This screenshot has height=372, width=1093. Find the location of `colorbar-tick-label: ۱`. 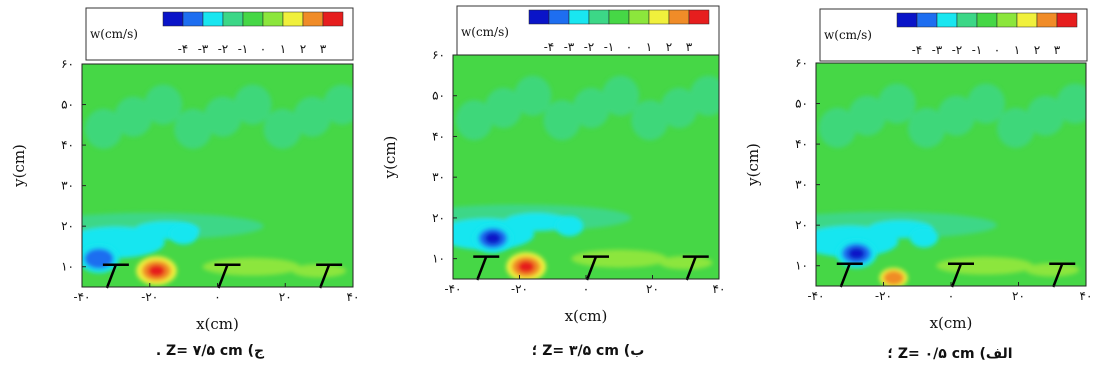

colorbar-tick-label: ۱ is located at coordinates (1017, 50).